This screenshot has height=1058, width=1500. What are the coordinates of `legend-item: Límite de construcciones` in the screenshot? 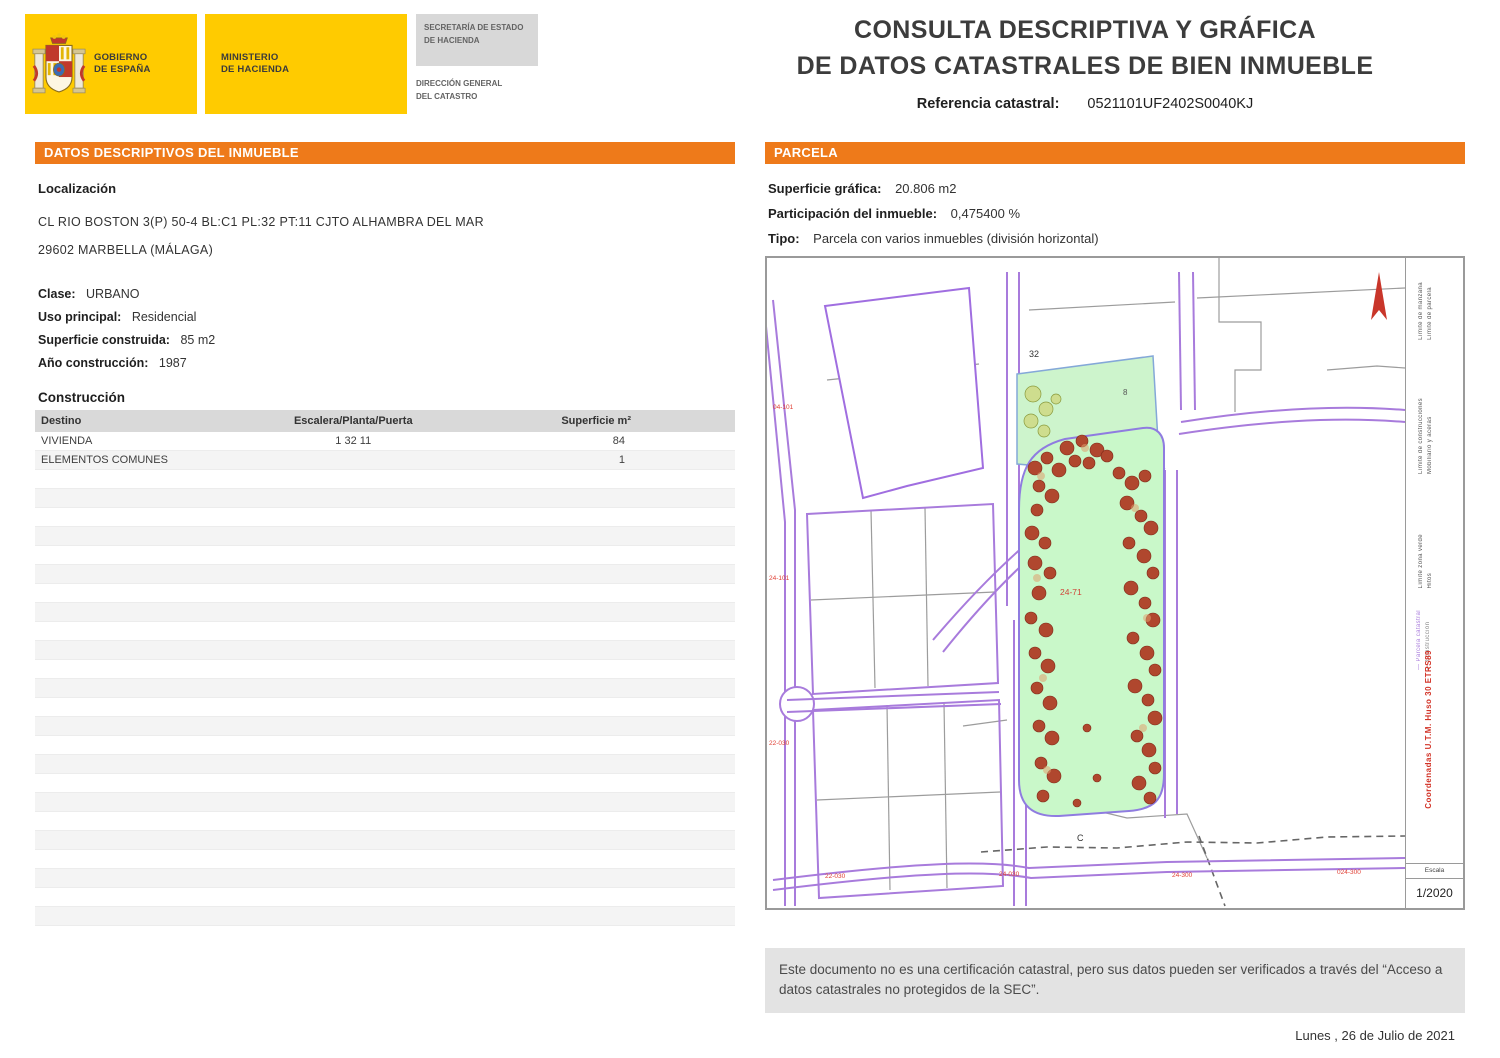 It's located at (1421, 436).